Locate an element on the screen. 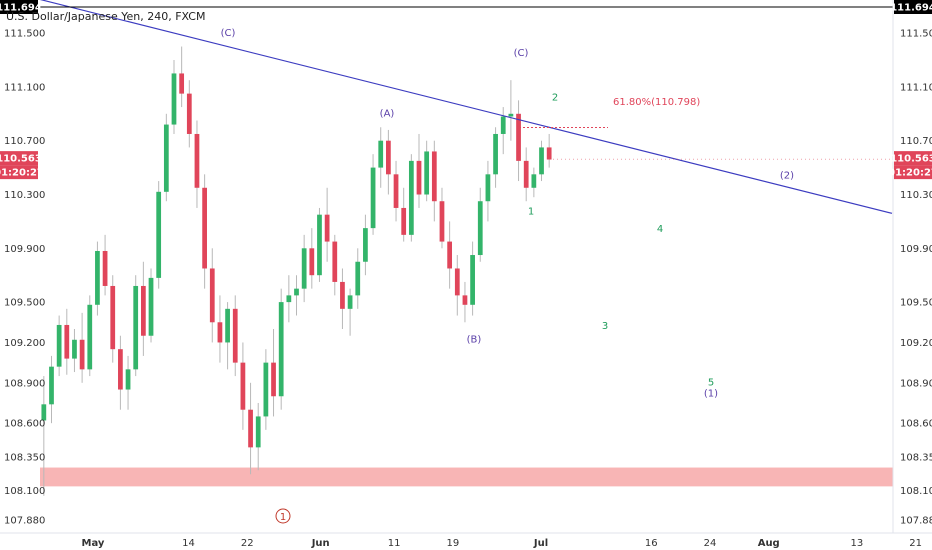 This screenshot has height=550, width=932. time-tick-label: Jun is located at coordinates (320, 543).